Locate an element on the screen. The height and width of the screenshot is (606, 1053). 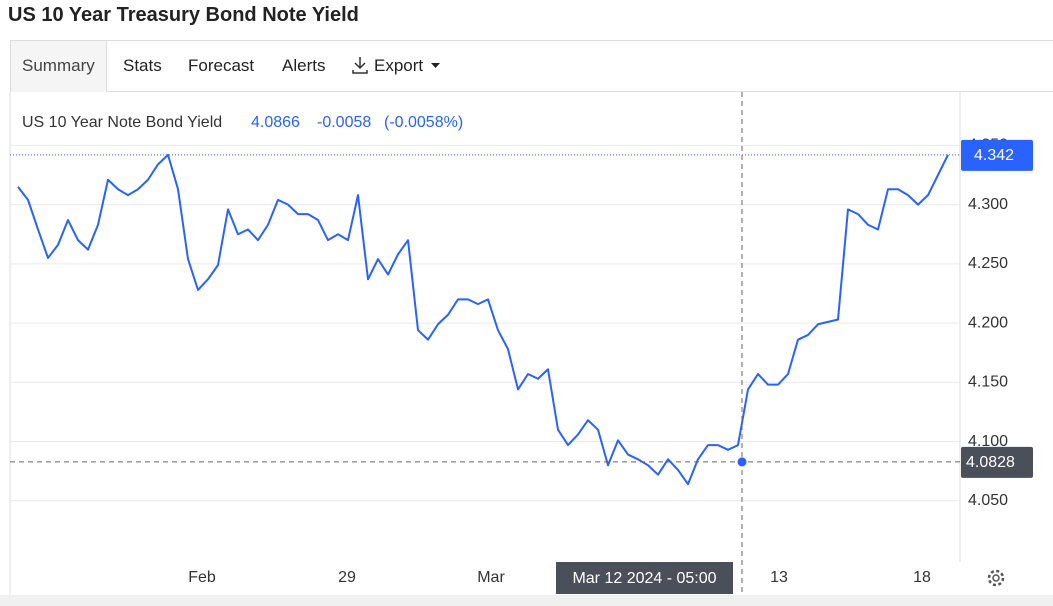
legend-value: 4.0866 is located at coordinates (275, 122).